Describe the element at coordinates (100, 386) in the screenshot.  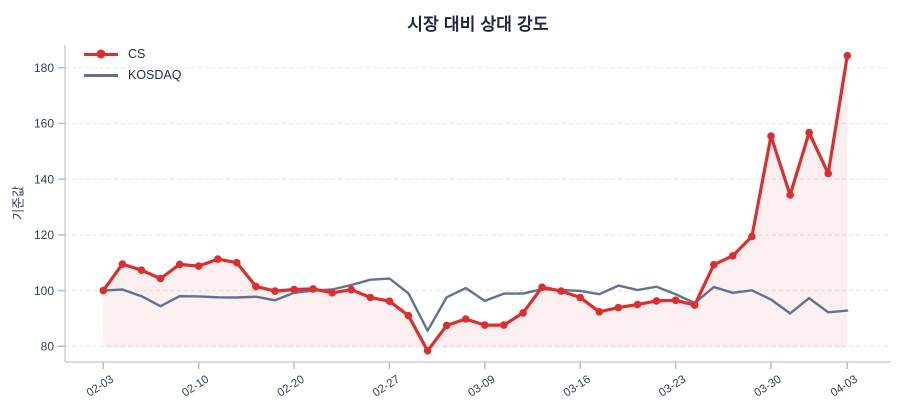
I see `x-axis-tick-label: 02-03` at that location.